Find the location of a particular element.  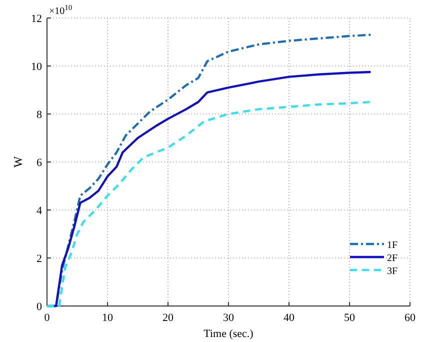

x-tick-label: 30 is located at coordinates (228, 318).